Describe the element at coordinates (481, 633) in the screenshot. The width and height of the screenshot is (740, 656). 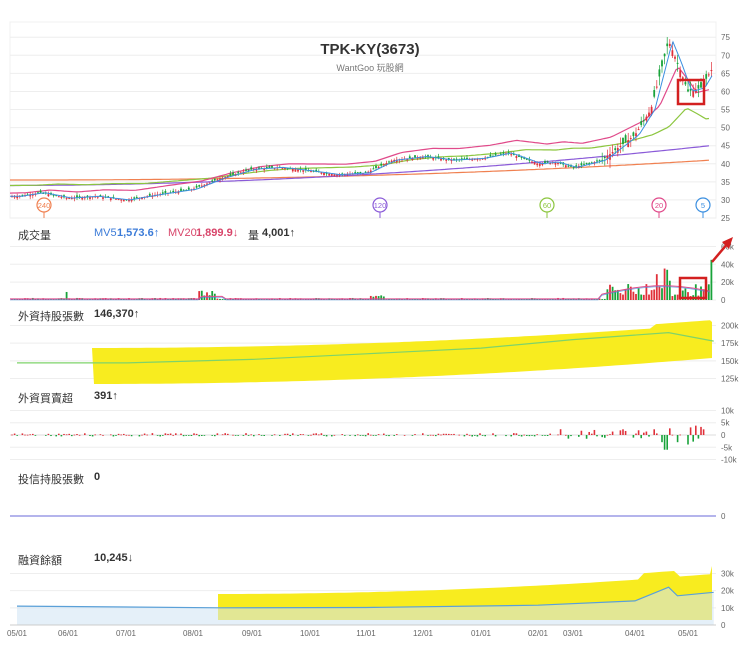
I see `x-tick-label: 01/01` at that location.